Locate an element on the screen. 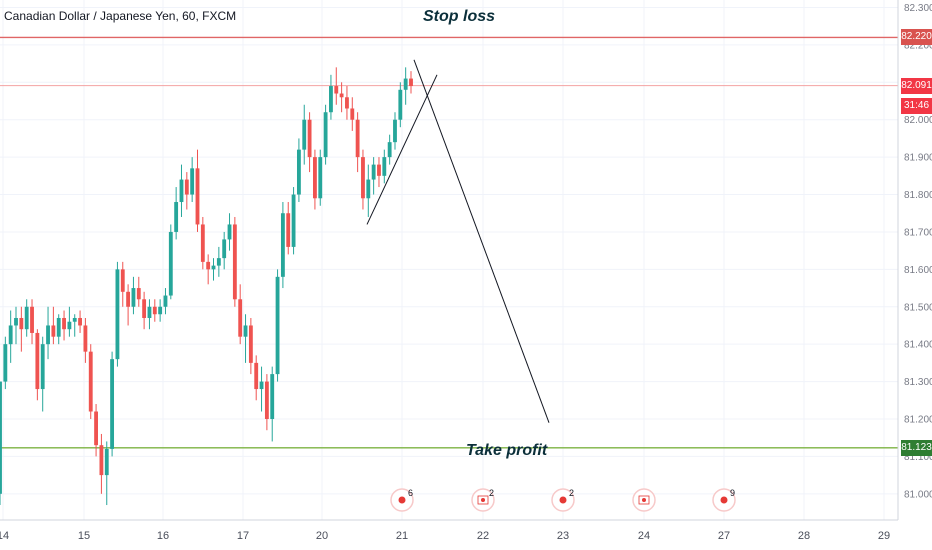  event-count: 6 is located at coordinates (410, 493).